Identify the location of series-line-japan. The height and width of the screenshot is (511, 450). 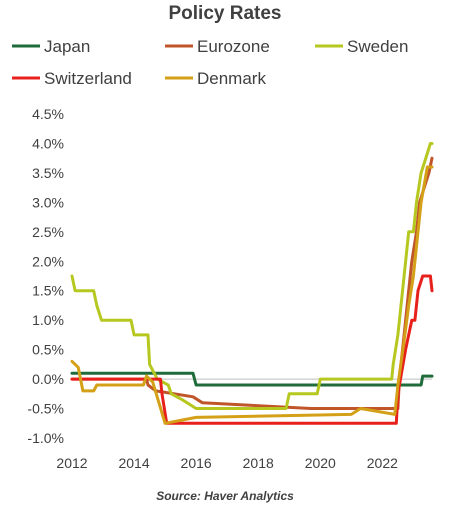
(252, 379).